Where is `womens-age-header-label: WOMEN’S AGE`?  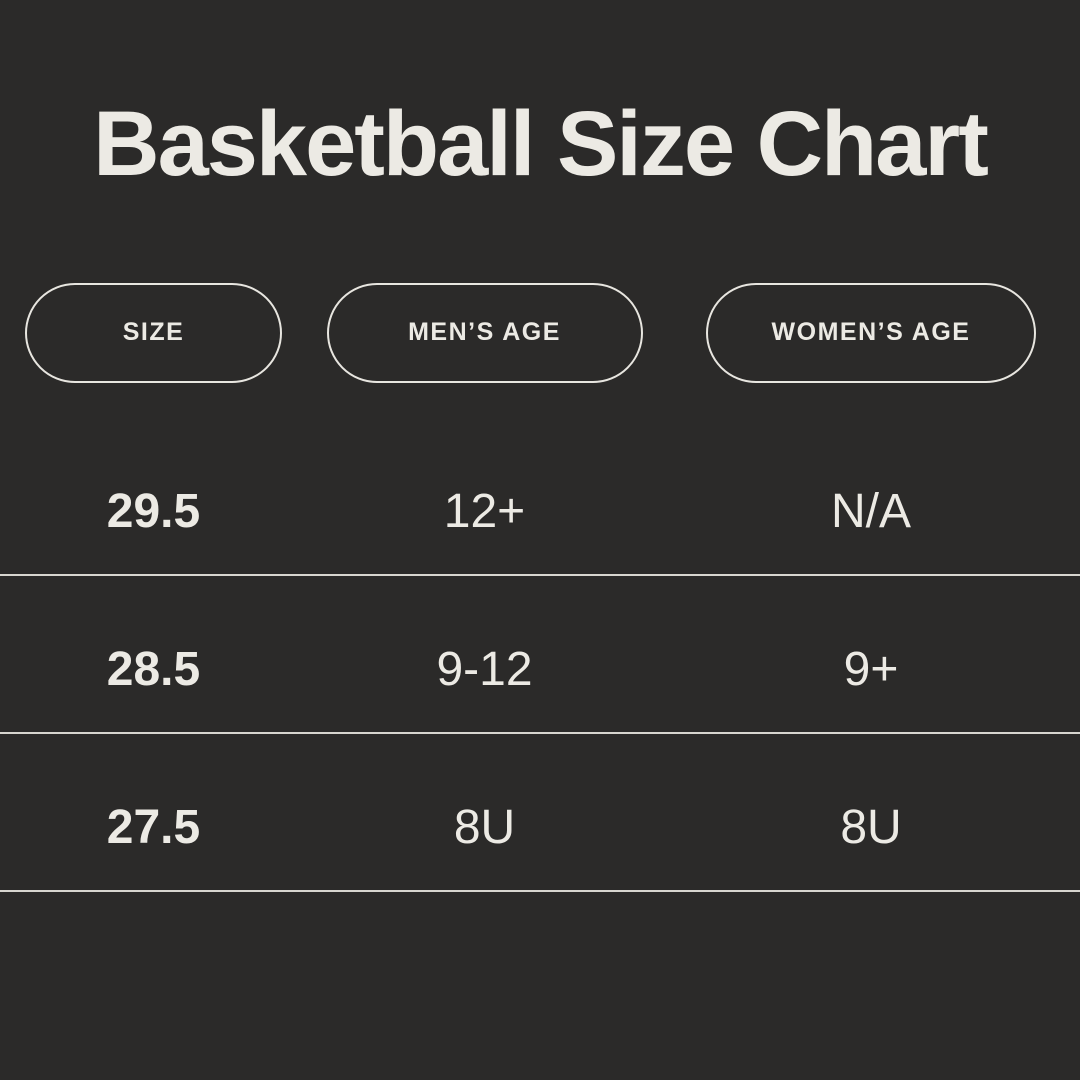
womens-age-header-label: WOMEN’S AGE is located at coordinates (871, 332).